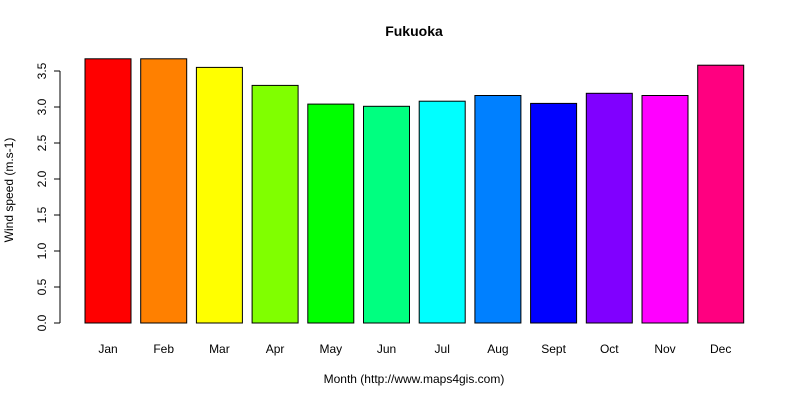 This screenshot has height=400, width=800. Describe the element at coordinates (498, 209) in the screenshot. I see `bar-aug` at that location.